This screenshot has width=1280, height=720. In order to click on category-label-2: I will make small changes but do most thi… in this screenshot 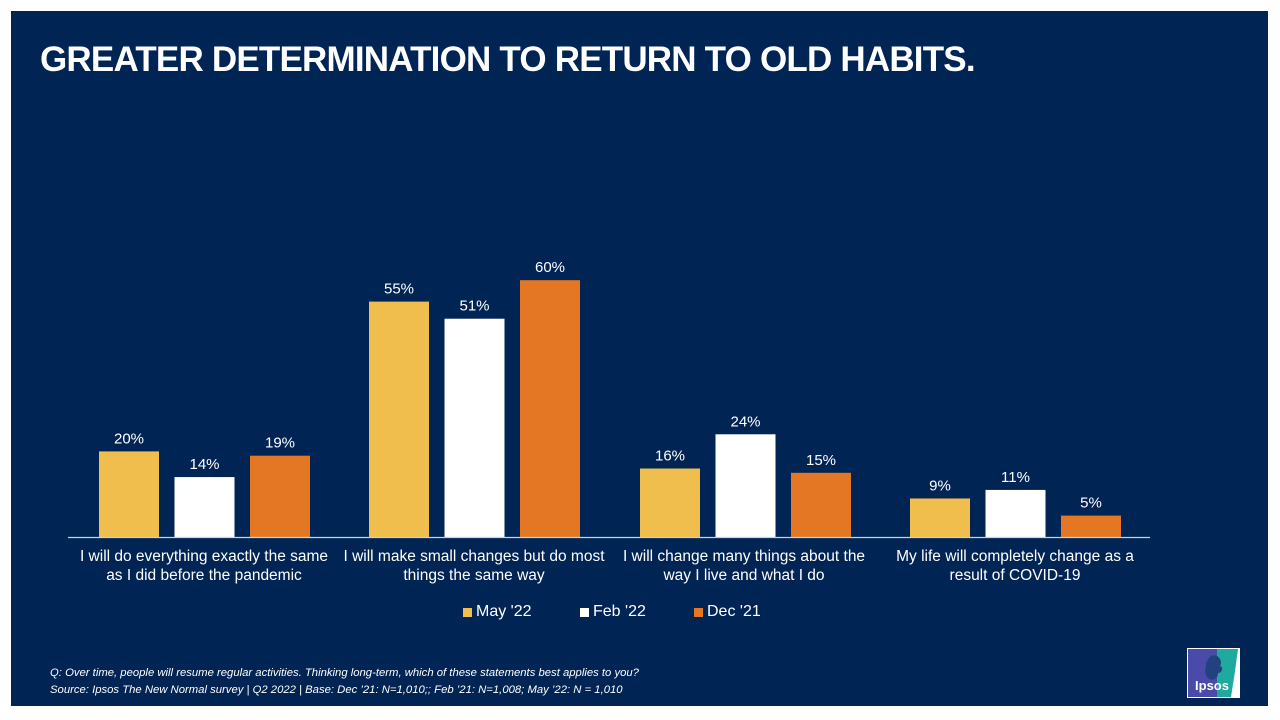, I will do `click(474, 566)`.